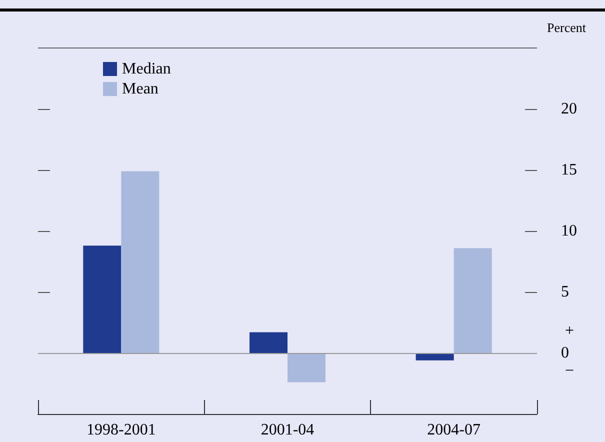 The height and width of the screenshot is (442, 605). What do you see at coordinates (146, 69) in the screenshot?
I see `legend-label: Median` at bounding box center [146, 69].